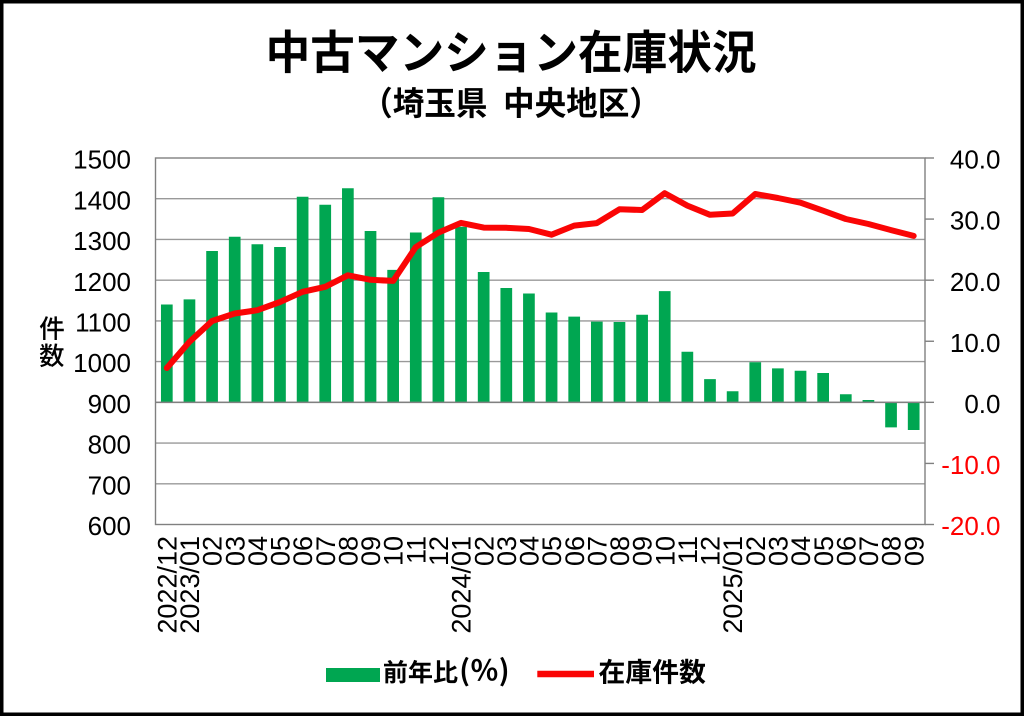 The image size is (1024, 716). I want to click on svg-text: 1500, so click(102, 160).